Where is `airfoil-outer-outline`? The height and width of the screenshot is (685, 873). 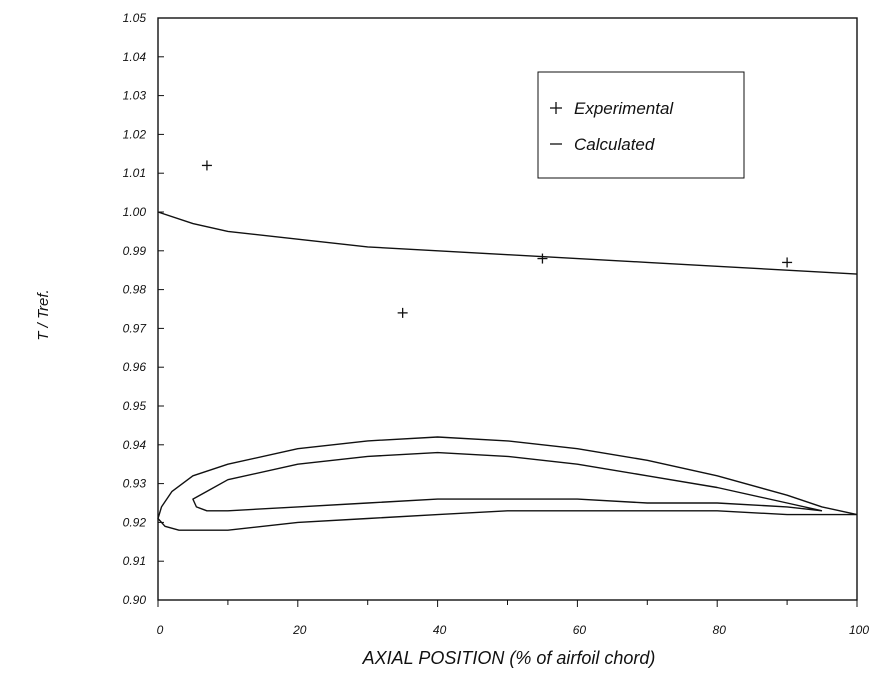
airfoil-outer-outline is located at coordinates (507, 483).